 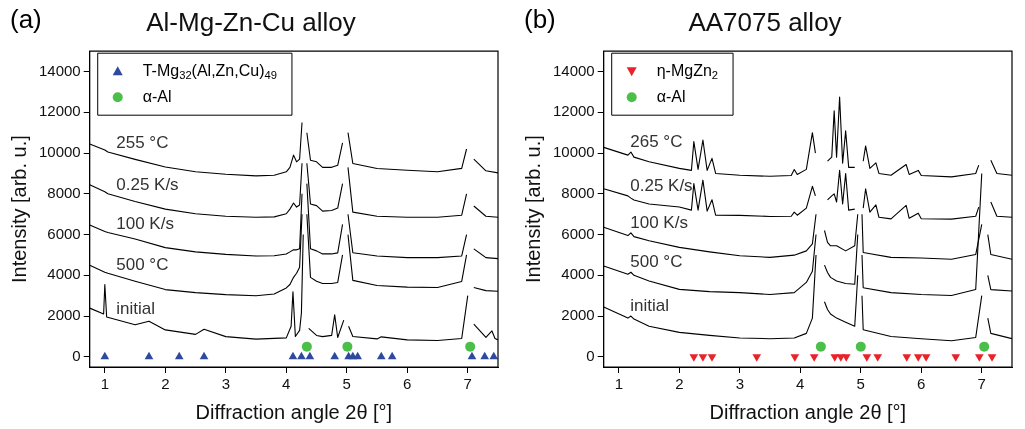 I want to click on series-label: 265 °C, so click(x=656, y=141).